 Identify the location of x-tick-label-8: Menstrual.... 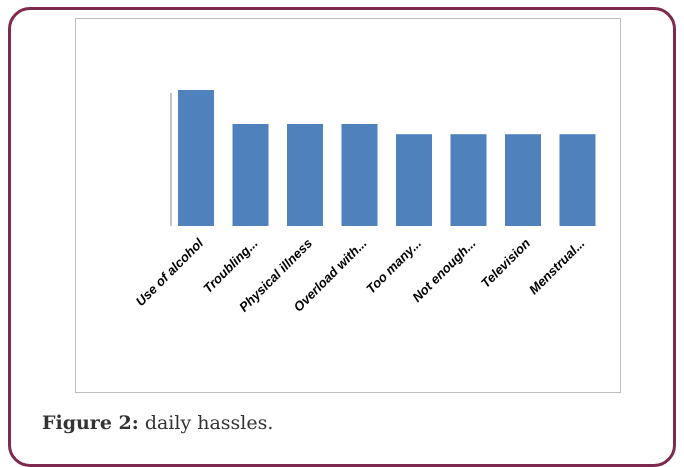
(557, 267).